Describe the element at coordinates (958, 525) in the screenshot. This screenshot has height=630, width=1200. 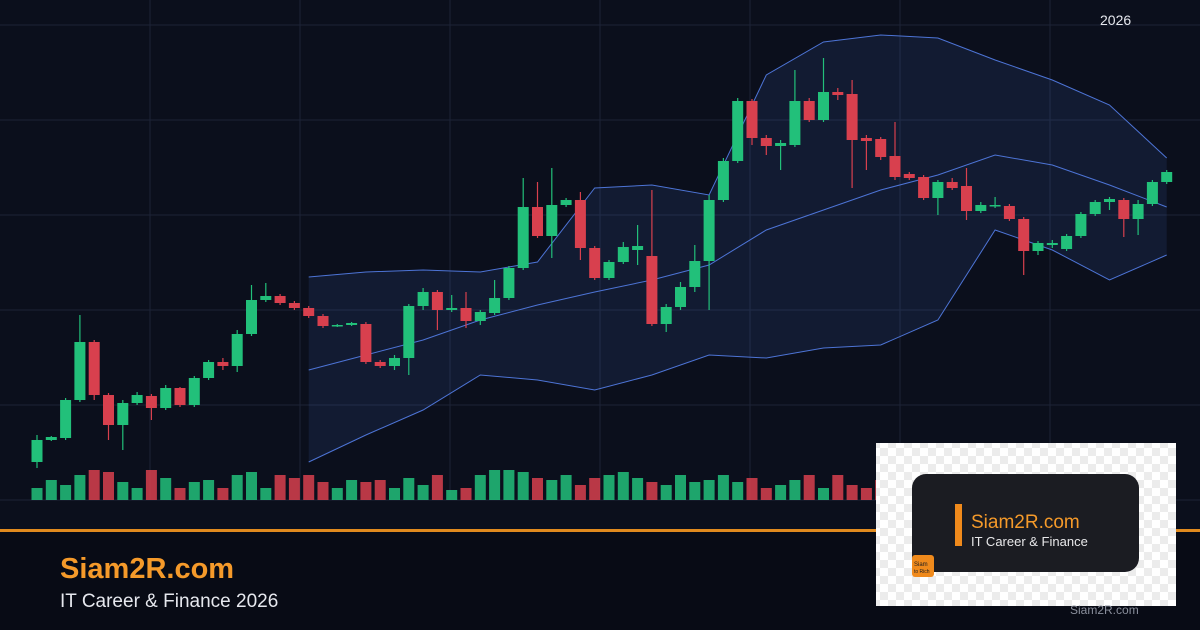
I see `badge-accent` at that location.